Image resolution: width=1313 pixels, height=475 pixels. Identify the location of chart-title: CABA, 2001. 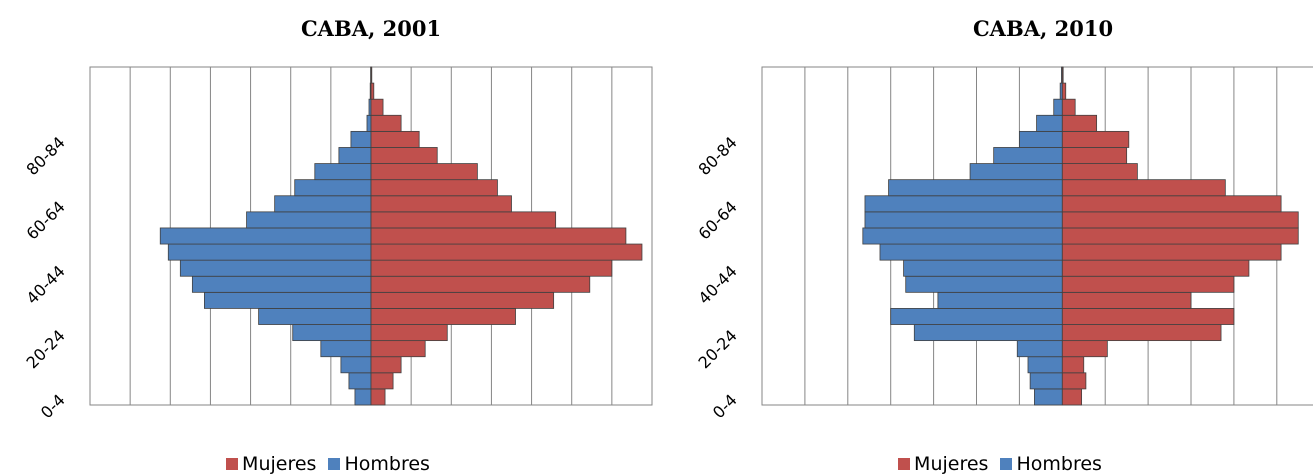
(371, 28).